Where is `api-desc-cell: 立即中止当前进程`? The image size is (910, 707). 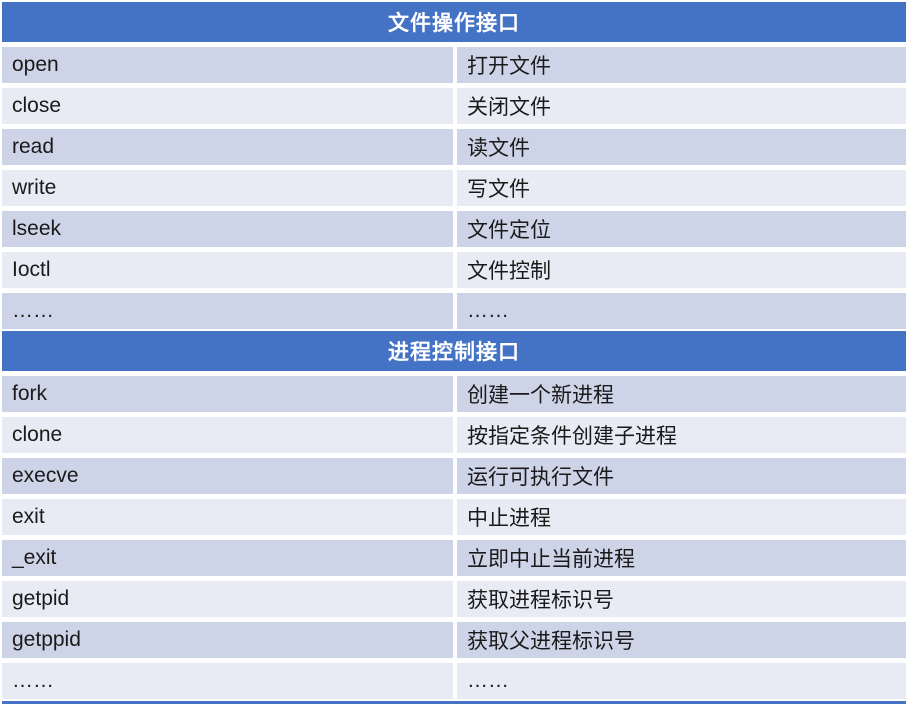
api-desc-cell: 立即中止当前进程 is located at coordinates (681, 558).